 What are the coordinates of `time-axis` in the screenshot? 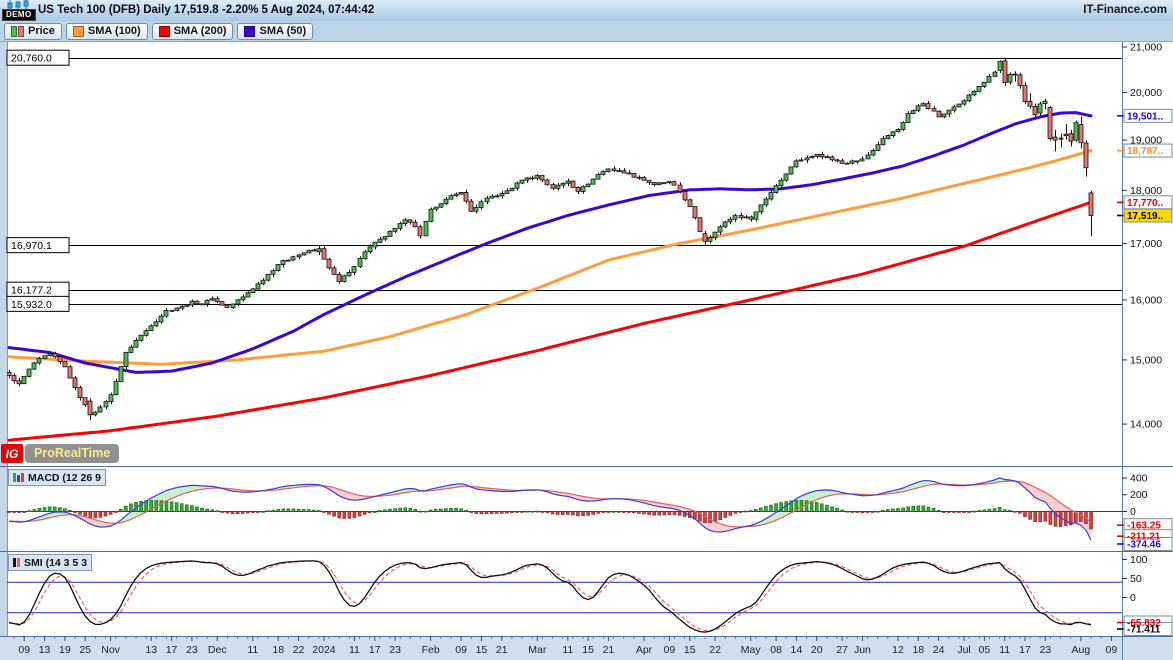 It's located at (586, 648).